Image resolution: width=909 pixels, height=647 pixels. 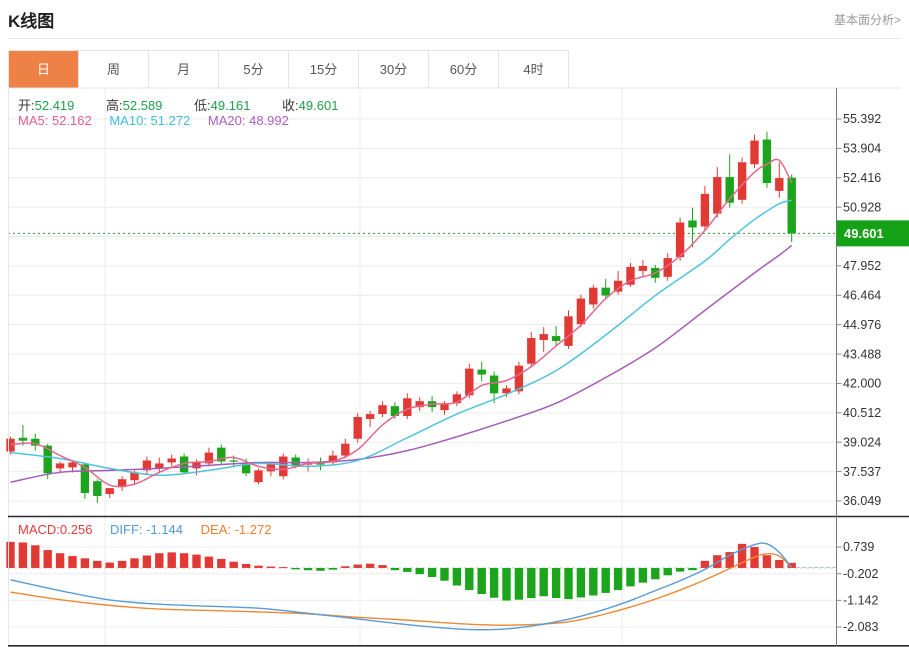 I want to click on close-label: 收:, so click(x=290, y=105).